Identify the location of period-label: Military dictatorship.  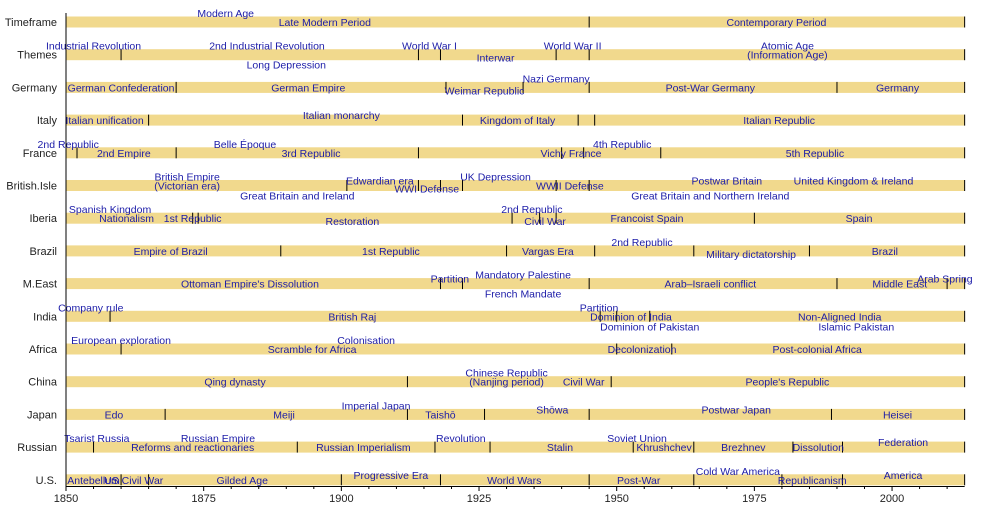
(751, 255).